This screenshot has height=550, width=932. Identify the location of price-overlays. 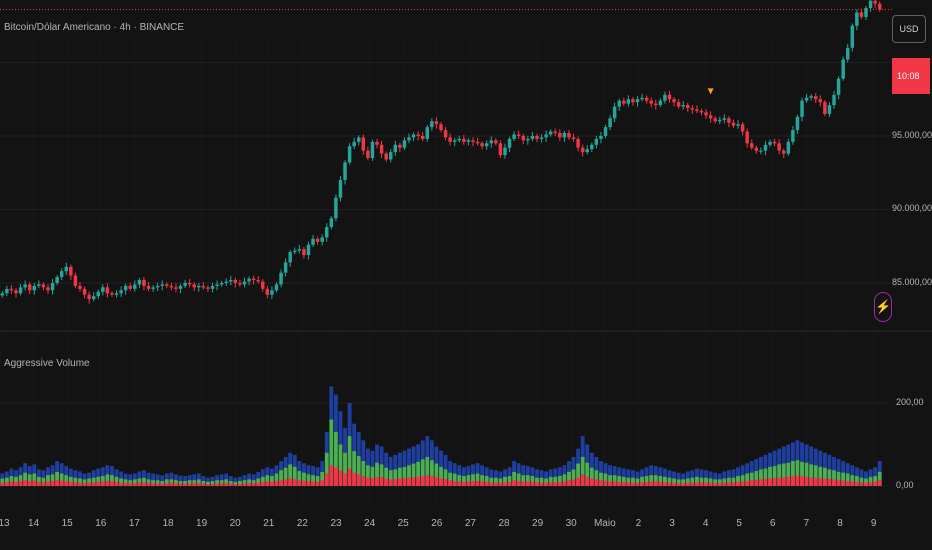
(446, 52).